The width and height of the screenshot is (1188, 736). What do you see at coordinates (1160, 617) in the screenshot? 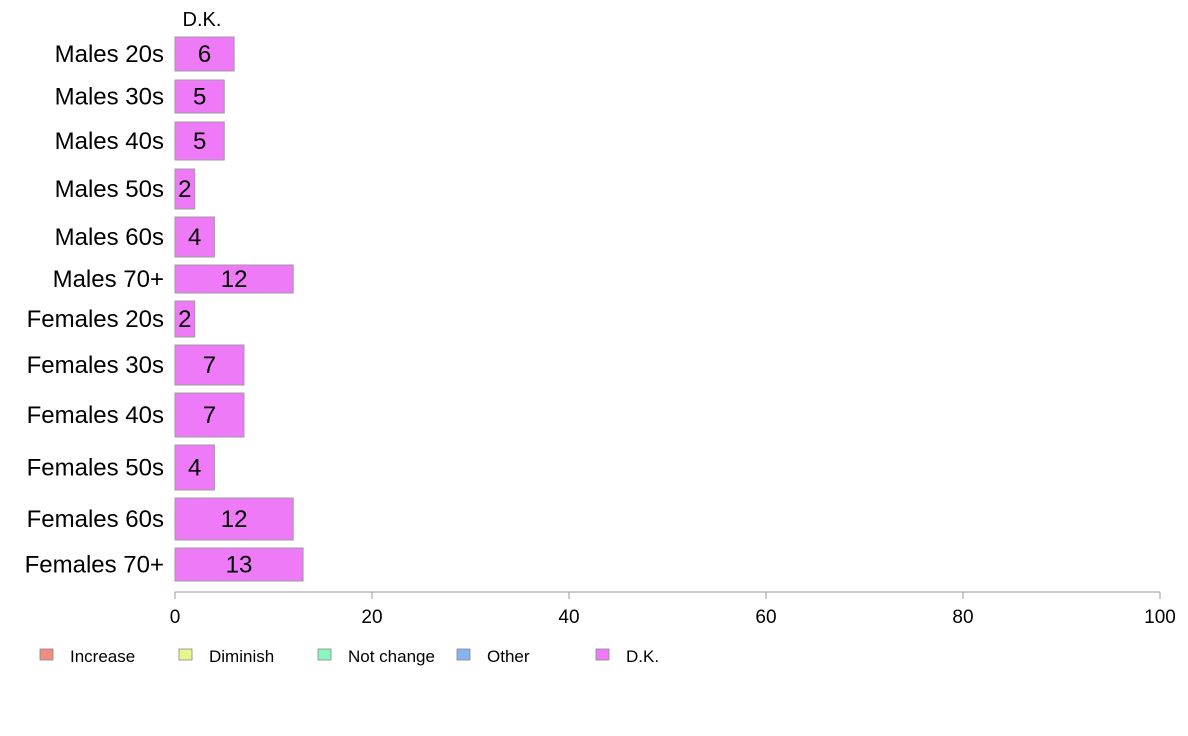
I see `x-tick-label: 100` at bounding box center [1160, 617].